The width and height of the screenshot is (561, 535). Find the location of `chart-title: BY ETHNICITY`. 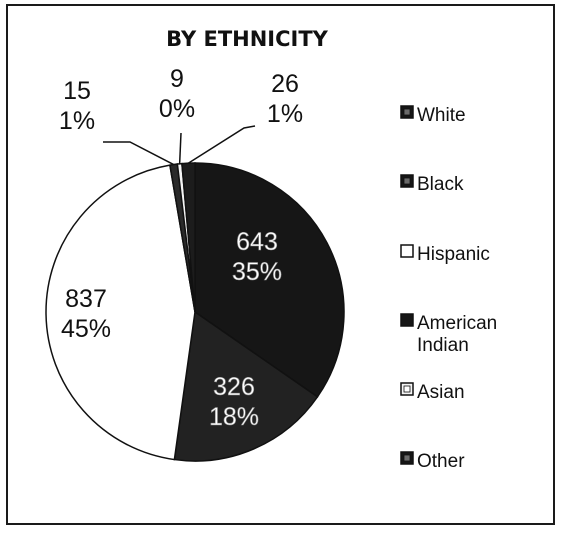

chart-title: BY ETHNICITY is located at coordinates (247, 39).